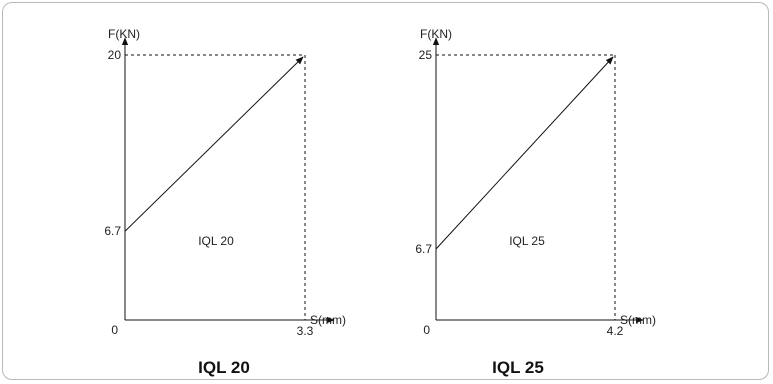 The width and height of the screenshot is (773, 384). Describe the element at coordinates (216, 241) in the screenshot. I see `inner-model-label: IQL 20` at that location.